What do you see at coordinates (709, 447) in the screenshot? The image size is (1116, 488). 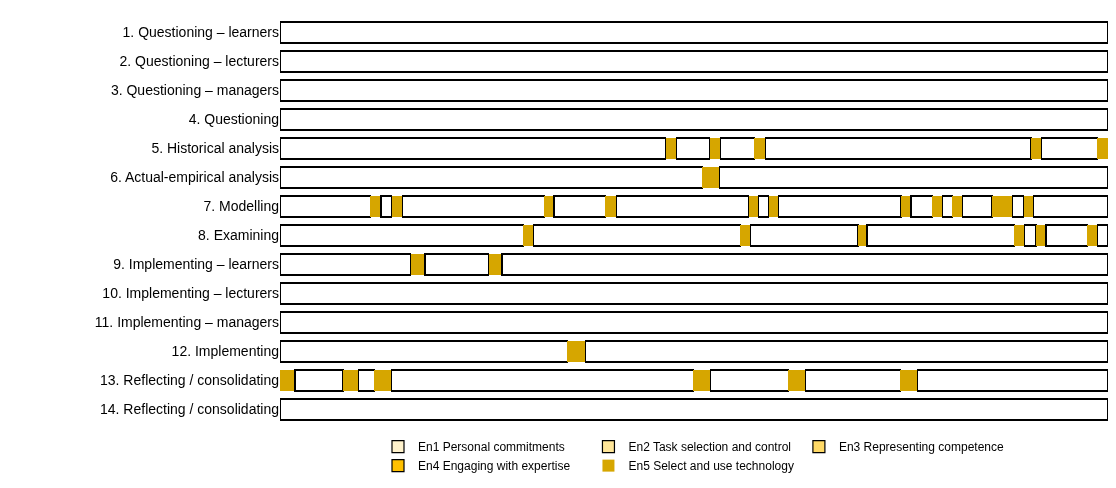 I see `legend-label: En2 Task selection and control` at bounding box center [709, 447].